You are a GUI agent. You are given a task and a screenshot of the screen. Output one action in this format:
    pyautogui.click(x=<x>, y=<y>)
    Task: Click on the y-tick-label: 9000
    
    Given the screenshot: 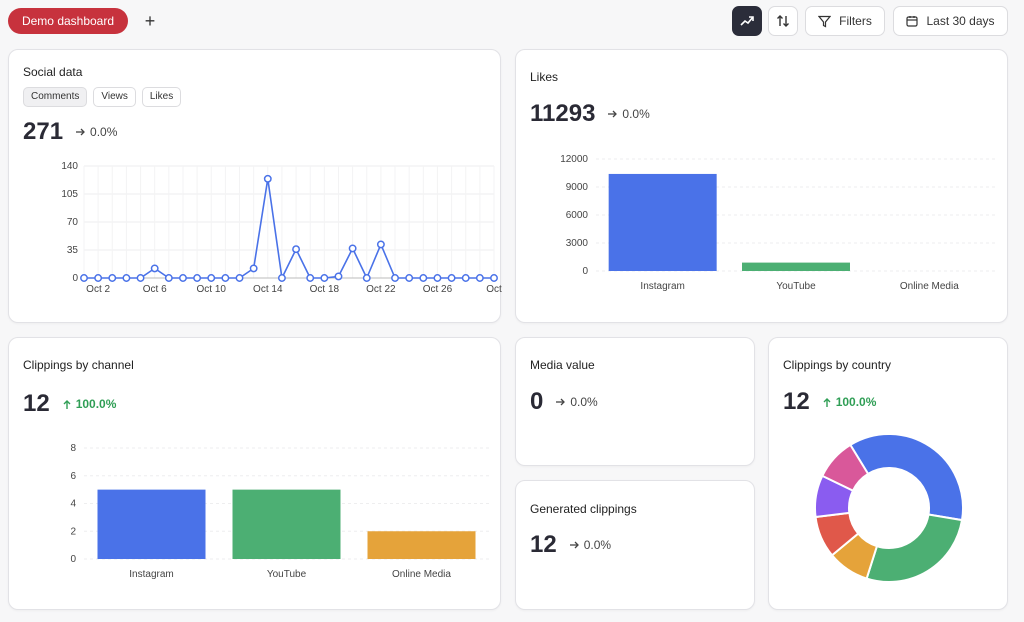 What is the action you would take?
    pyautogui.click(x=577, y=187)
    